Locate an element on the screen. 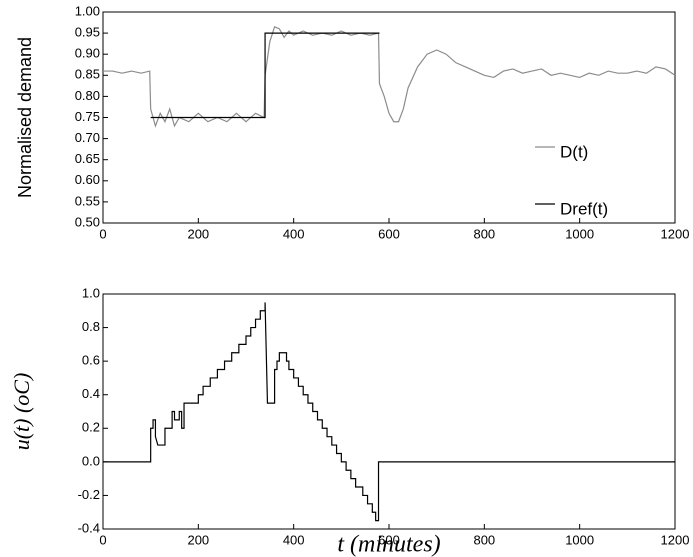 The width and height of the screenshot is (693, 557). y-tick-label: 0.50 is located at coordinates (87, 221).